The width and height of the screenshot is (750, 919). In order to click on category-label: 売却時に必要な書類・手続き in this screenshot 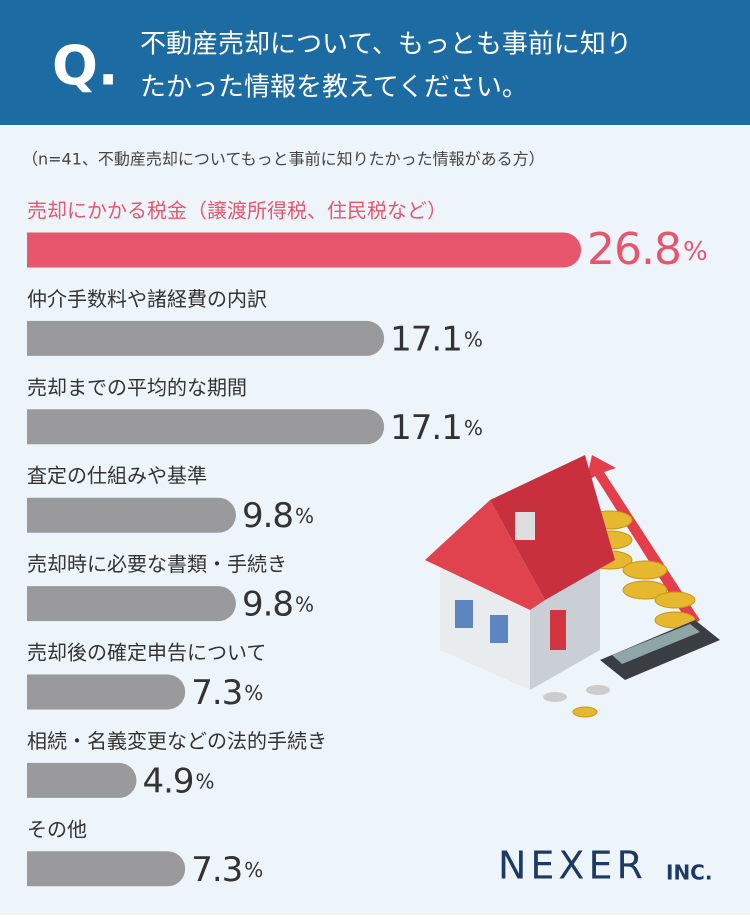, I will do `click(157, 564)`.